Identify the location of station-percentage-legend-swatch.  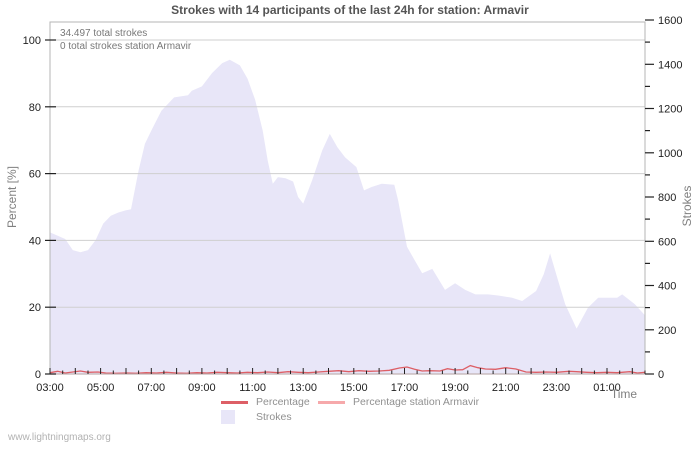
(331, 402).